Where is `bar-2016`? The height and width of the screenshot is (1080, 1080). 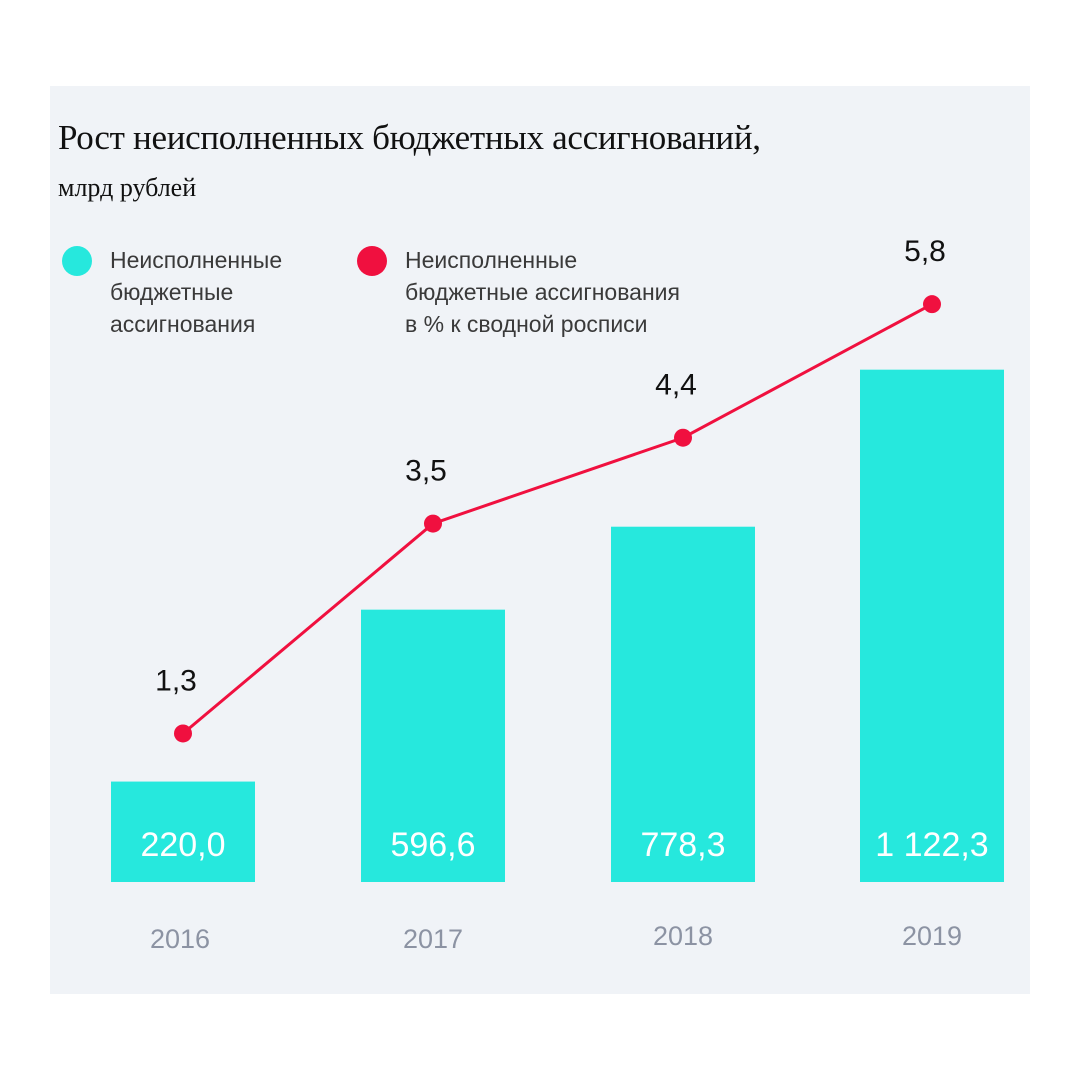
bar-2016 is located at coordinates (183, 831).